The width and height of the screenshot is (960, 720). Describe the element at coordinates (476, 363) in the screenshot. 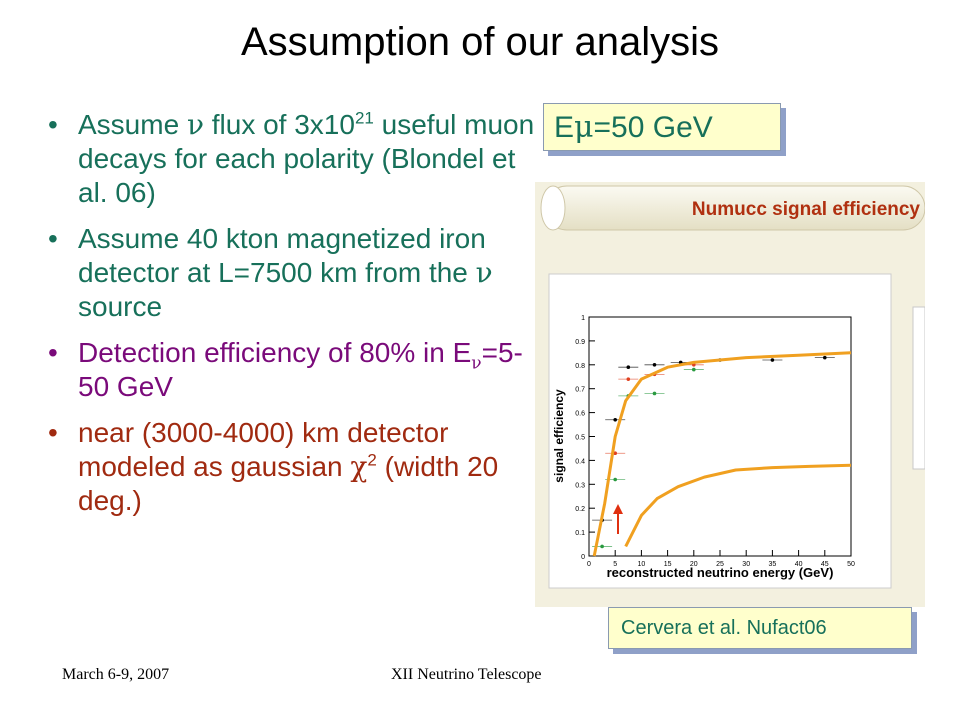

I see `nu-subscript: ν` at that location.